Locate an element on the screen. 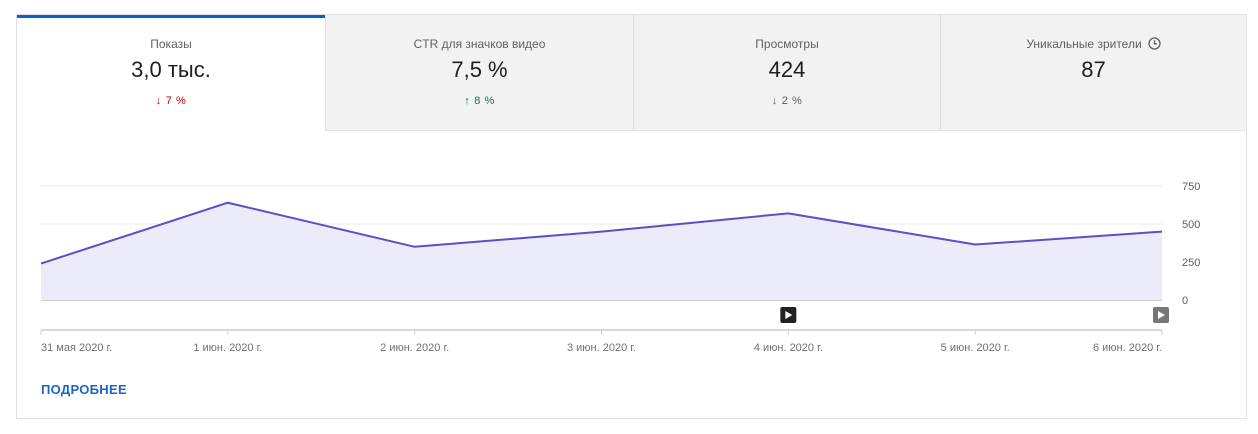 Image resolution: width=1258 pixels, height=434 pixels. tab-ctr: CTR для значков видео 7,5 % ↑ 8 % is located at coordinates (479, 73).